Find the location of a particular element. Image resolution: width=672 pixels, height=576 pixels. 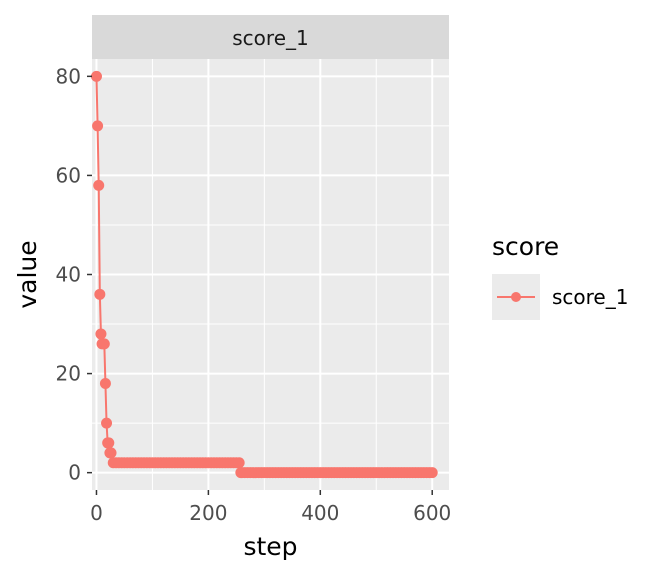

facet-strip-label: score_1 is located at coordinates (270, 38).